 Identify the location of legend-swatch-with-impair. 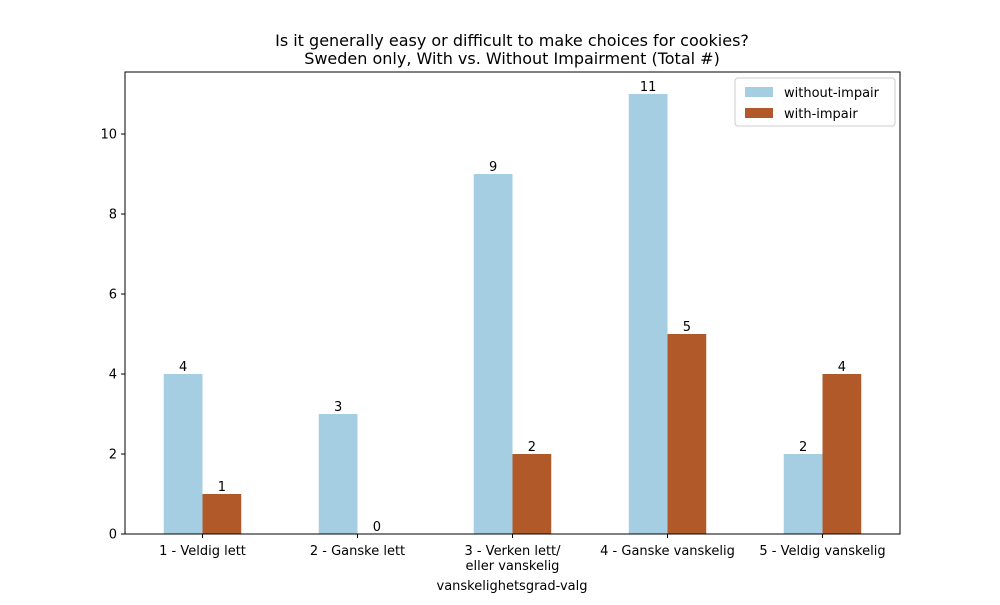
(759, 113).